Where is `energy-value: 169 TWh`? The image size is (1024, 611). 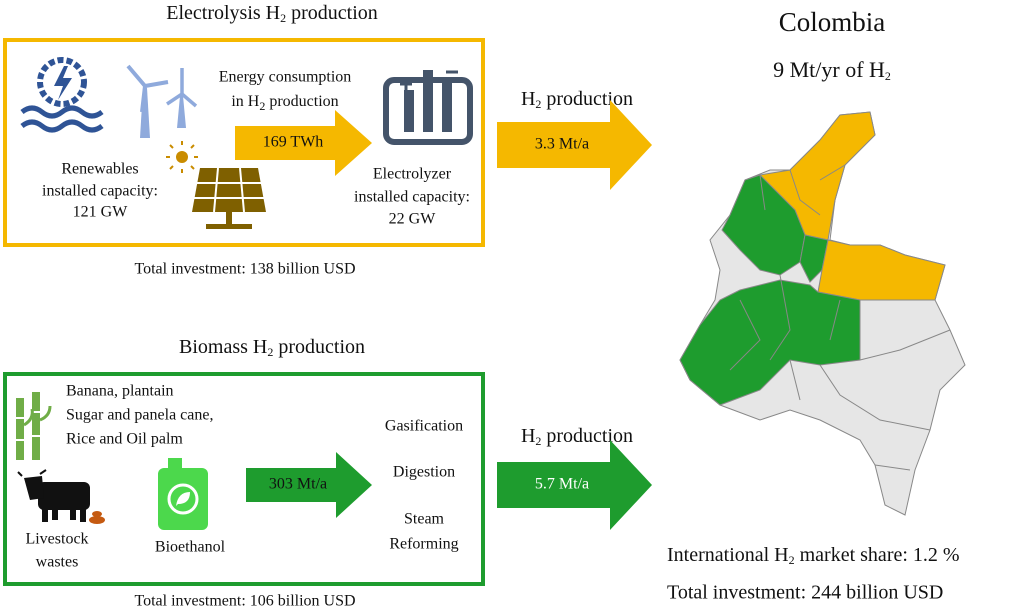 energy-value: 169 TWh is located at coordinates (293, 142).